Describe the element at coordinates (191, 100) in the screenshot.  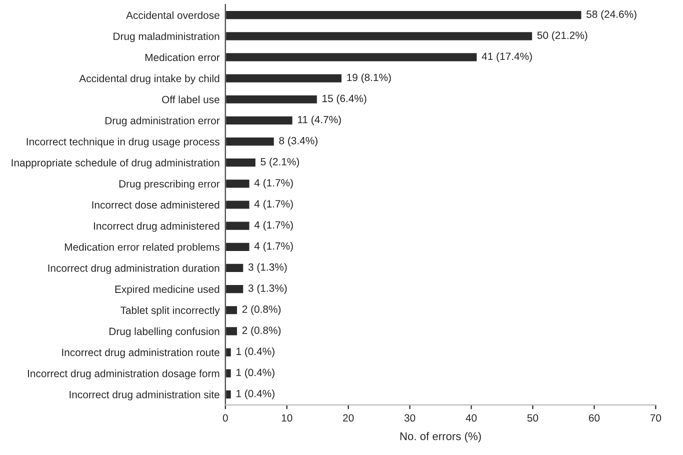
I see `y-tick-label: Off label use` at that location.